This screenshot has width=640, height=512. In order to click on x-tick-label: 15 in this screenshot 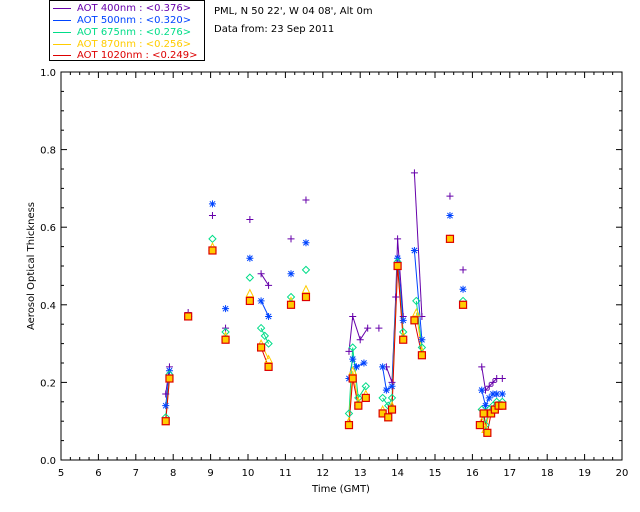, I will do `click(435, 473)`.